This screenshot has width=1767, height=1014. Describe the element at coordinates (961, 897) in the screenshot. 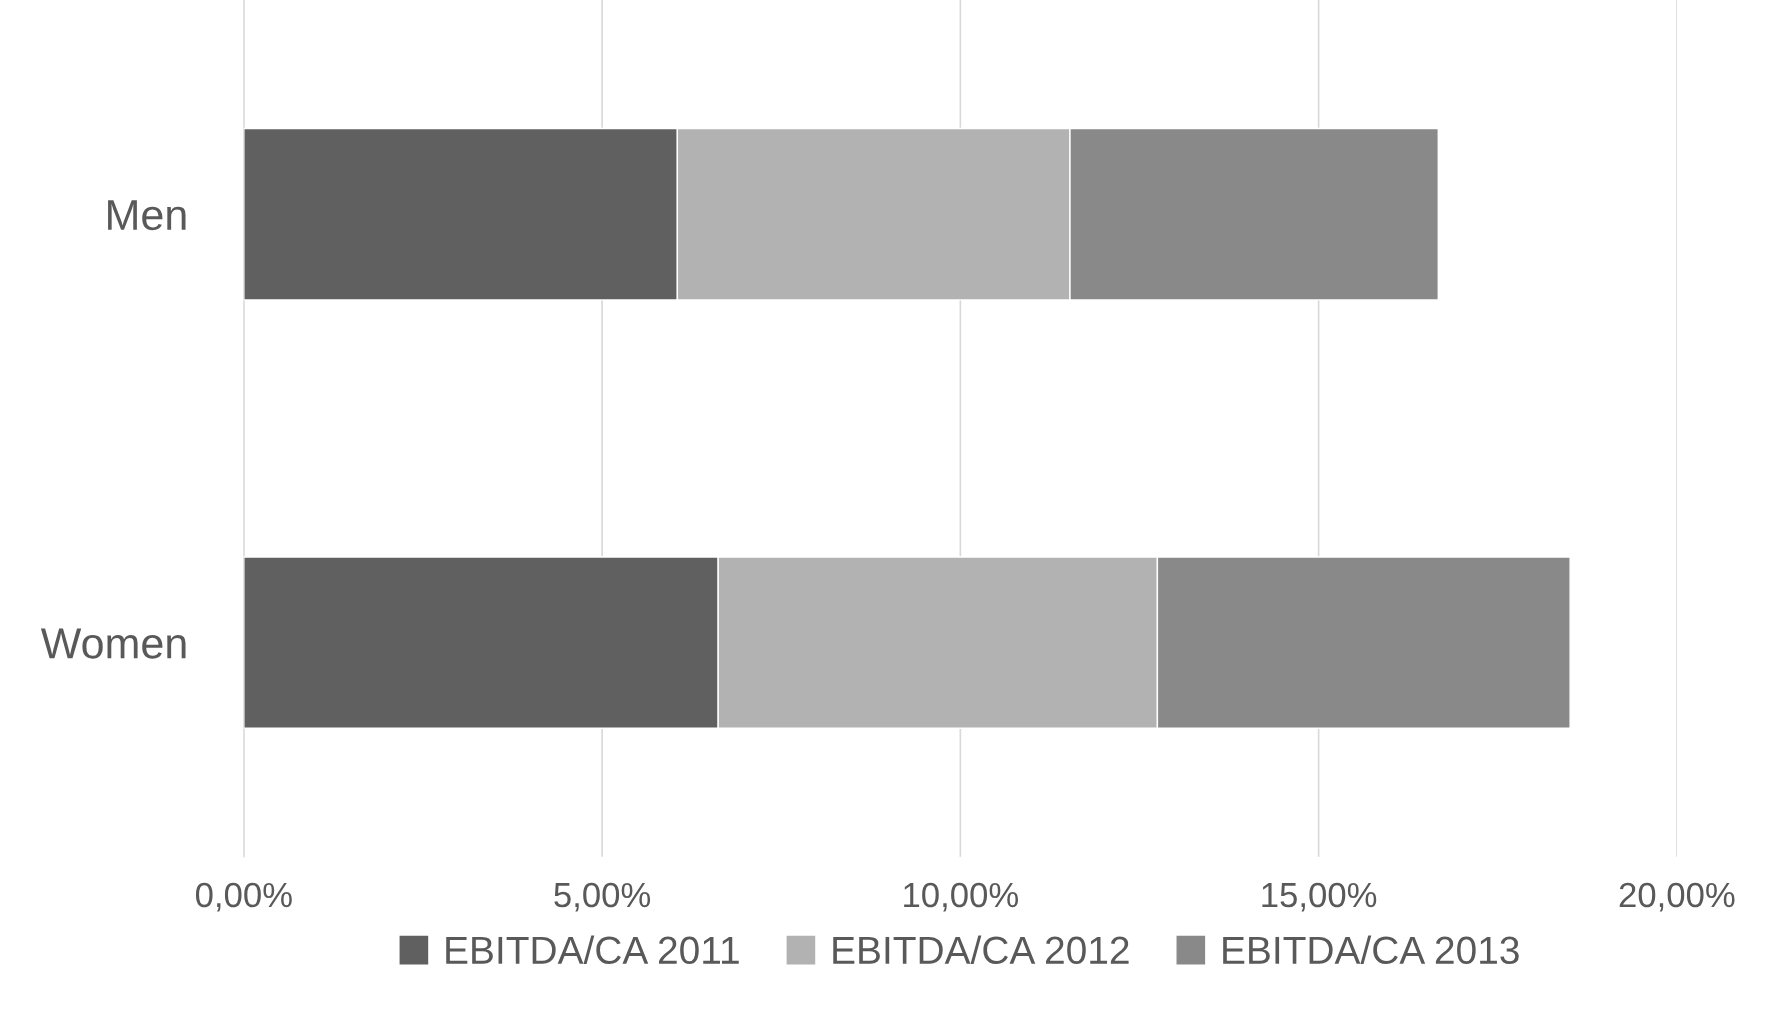

I see `x-tick-label: 10,00%` at that location.